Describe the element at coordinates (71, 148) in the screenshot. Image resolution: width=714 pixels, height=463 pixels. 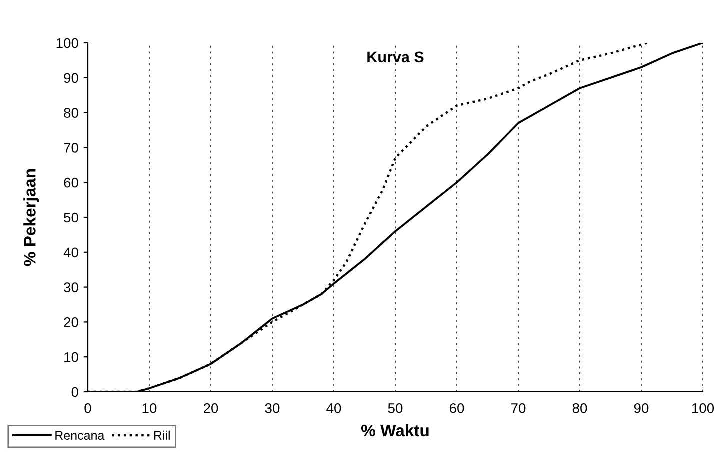
I see `y-tick-label: 70` at that location.